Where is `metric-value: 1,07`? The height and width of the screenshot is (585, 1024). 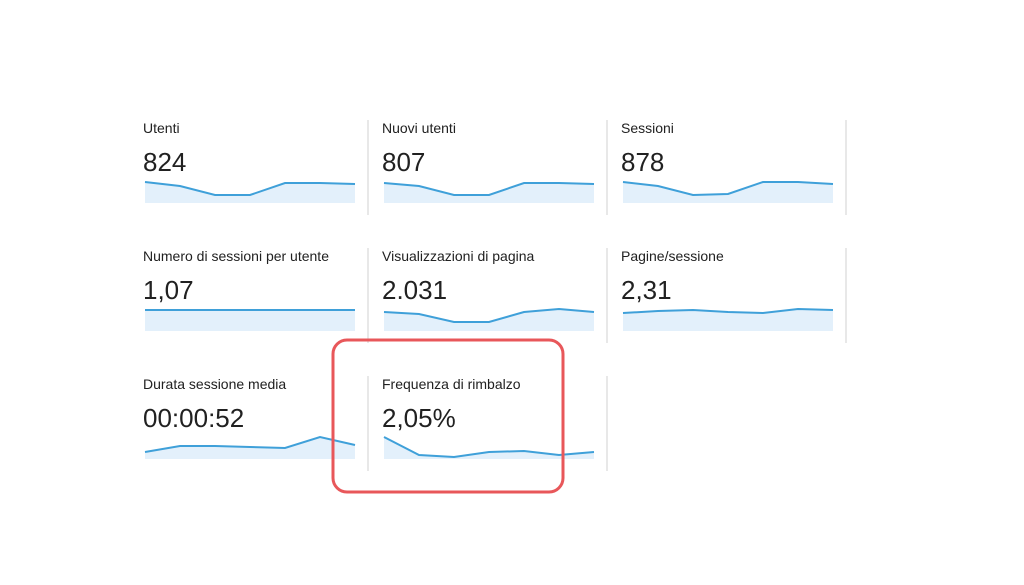
metric-value: 1,07 is located at coordinates (168, 290).